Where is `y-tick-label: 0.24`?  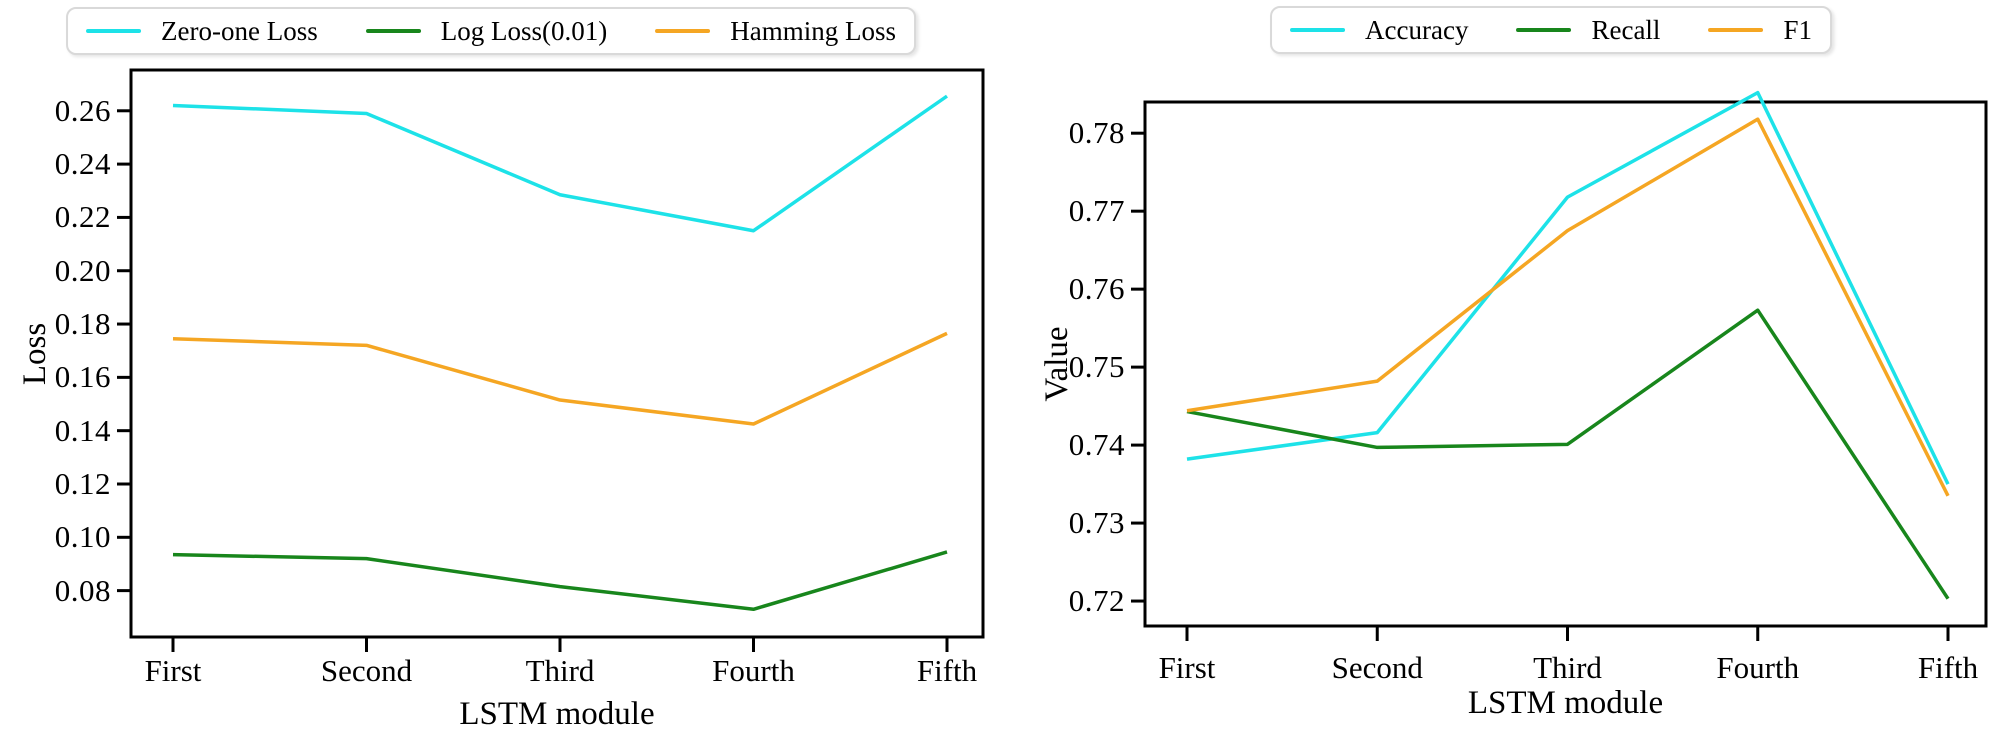 y-tick-label: 0.24 is located at coordinates (82, 164).